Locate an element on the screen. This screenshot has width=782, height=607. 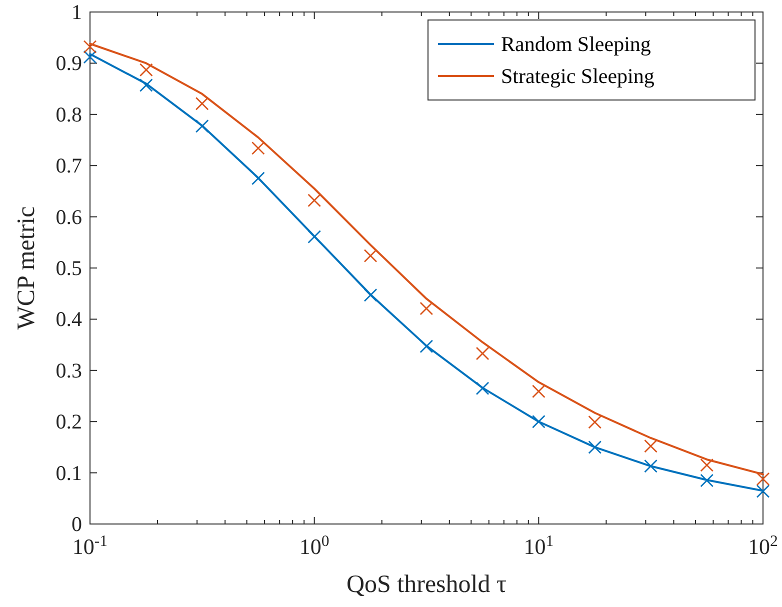
y-tick-label: 0.4 is located at coordinates (69, 319).